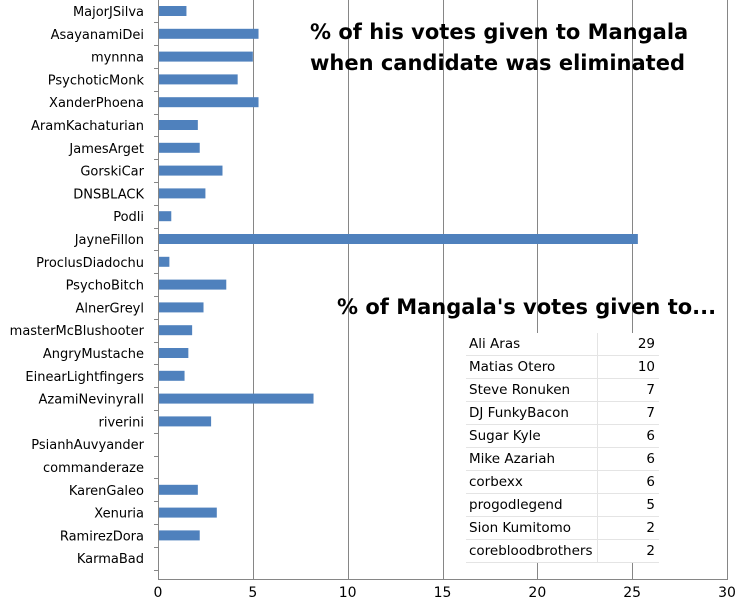 This screenshot has width=743, height=600. I want to click on table-row: corbexx 6, so click(562, 482).